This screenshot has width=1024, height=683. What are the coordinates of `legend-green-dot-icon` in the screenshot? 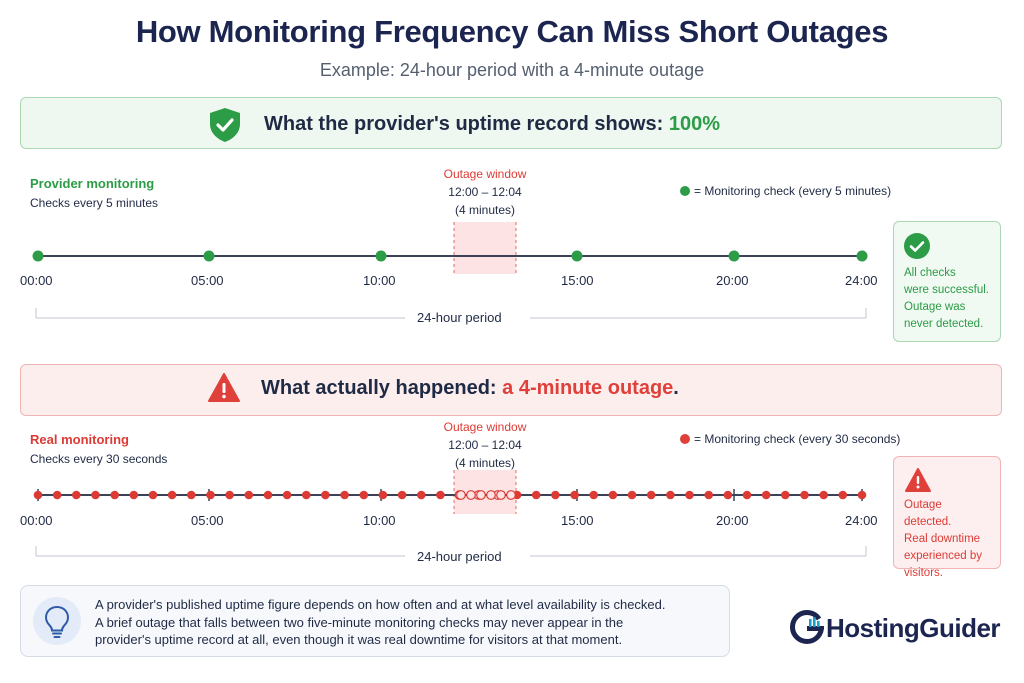 It's located at (685, 191).